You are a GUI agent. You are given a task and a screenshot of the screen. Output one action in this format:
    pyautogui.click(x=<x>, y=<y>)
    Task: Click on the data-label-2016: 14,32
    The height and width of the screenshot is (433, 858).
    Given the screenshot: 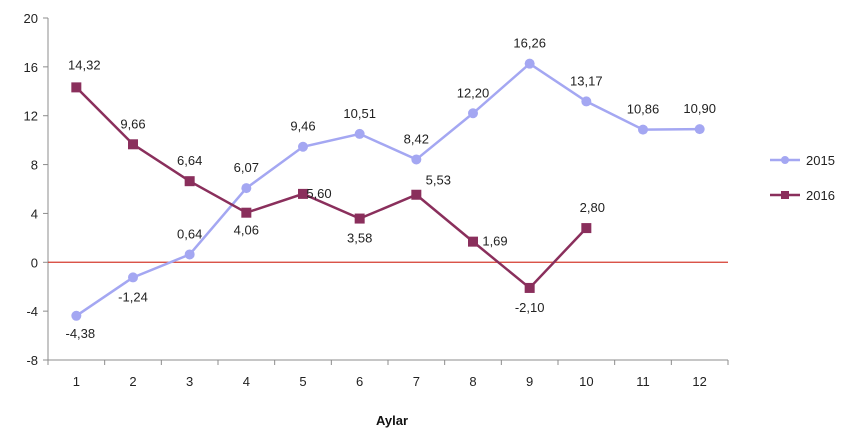 What is the action you would take?
    pyautogui.click(x=84, y=64)
    